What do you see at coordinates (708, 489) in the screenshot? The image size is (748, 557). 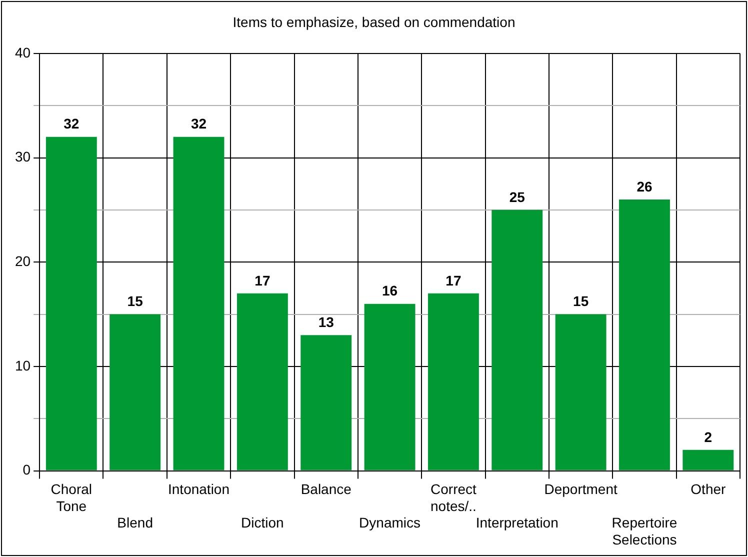 I see `x-tick-label: Other` at bounding box center [708, 489].